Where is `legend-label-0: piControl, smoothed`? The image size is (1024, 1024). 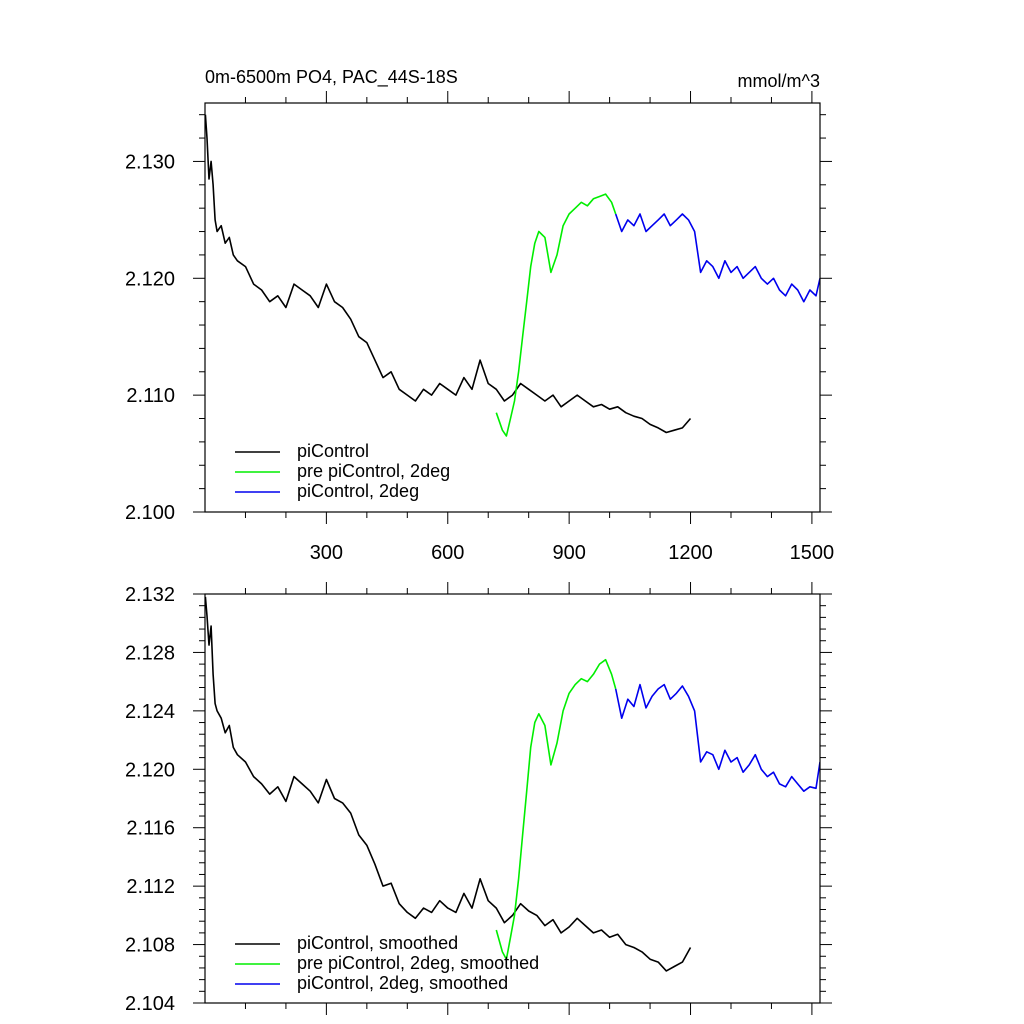
legend-label-0: piControl, smoothed is located at coordinates (377, 943).